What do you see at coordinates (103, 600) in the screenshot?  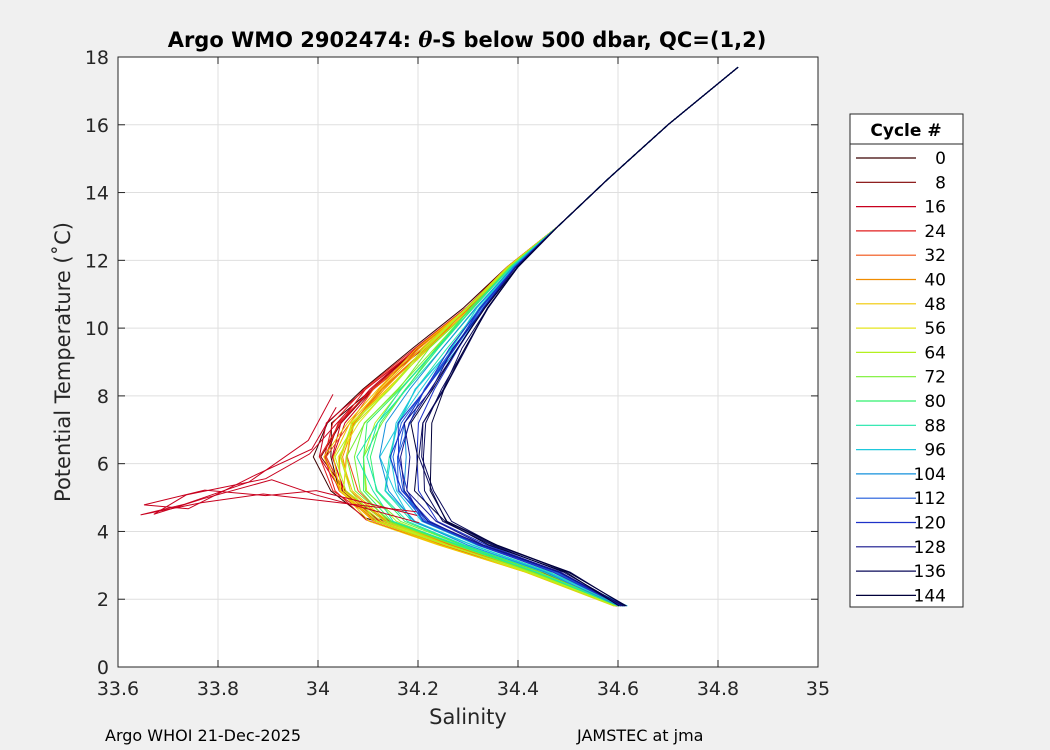 I see `y-tick-label: 2` at bounding box center [103, 600].